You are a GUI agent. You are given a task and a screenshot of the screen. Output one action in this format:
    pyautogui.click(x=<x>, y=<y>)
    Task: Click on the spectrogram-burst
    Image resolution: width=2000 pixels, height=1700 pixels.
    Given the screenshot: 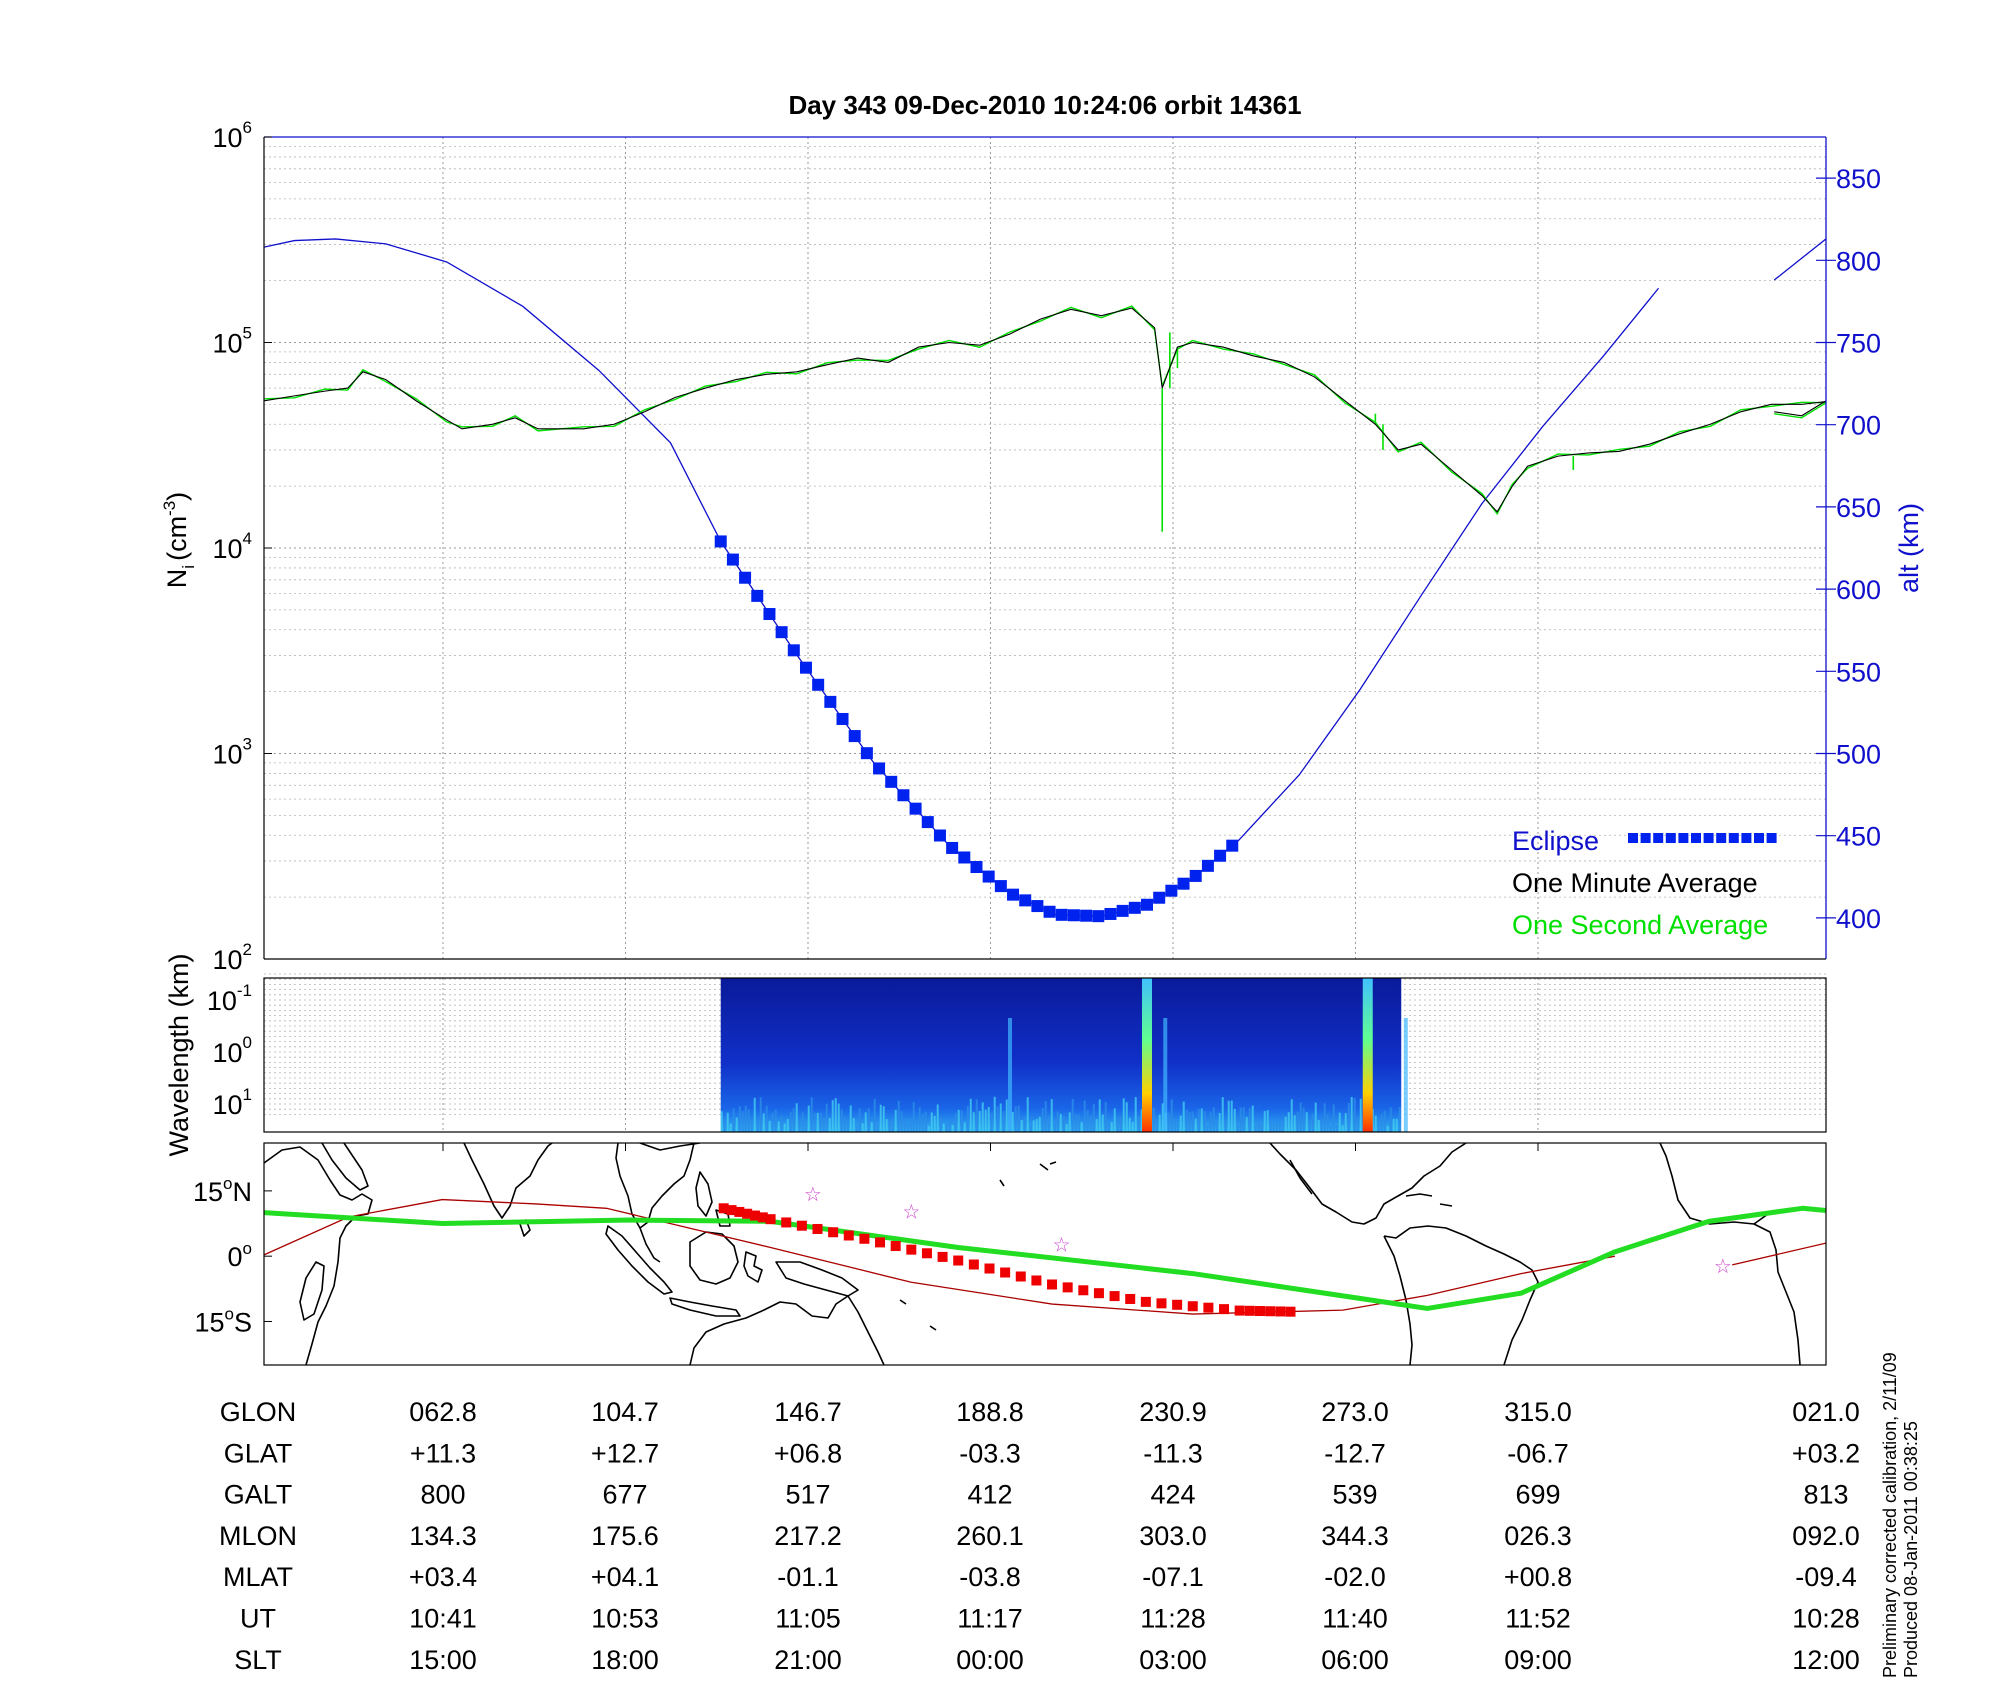 What is the action you would take?
    pyautogui.click(x=1405, y=1075)
    